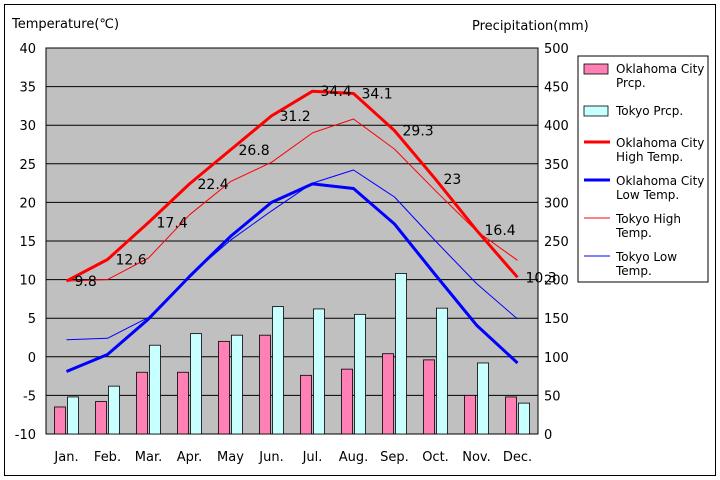  I want to click on x-tick-label: Dec., so click(517, 457).